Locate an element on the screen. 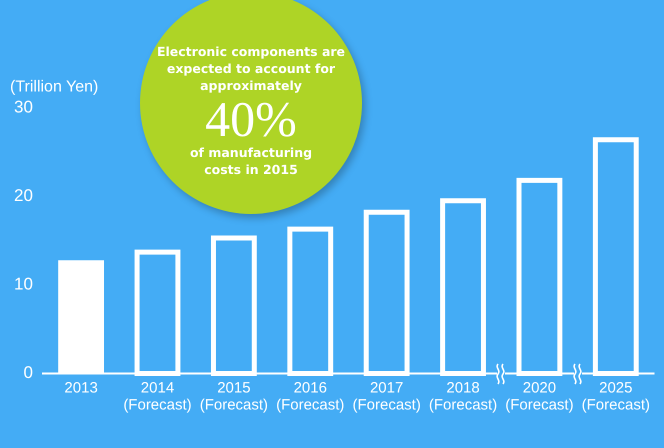  x-tick-label: 2017 (Forecast) is located at coordinates (386, 396).